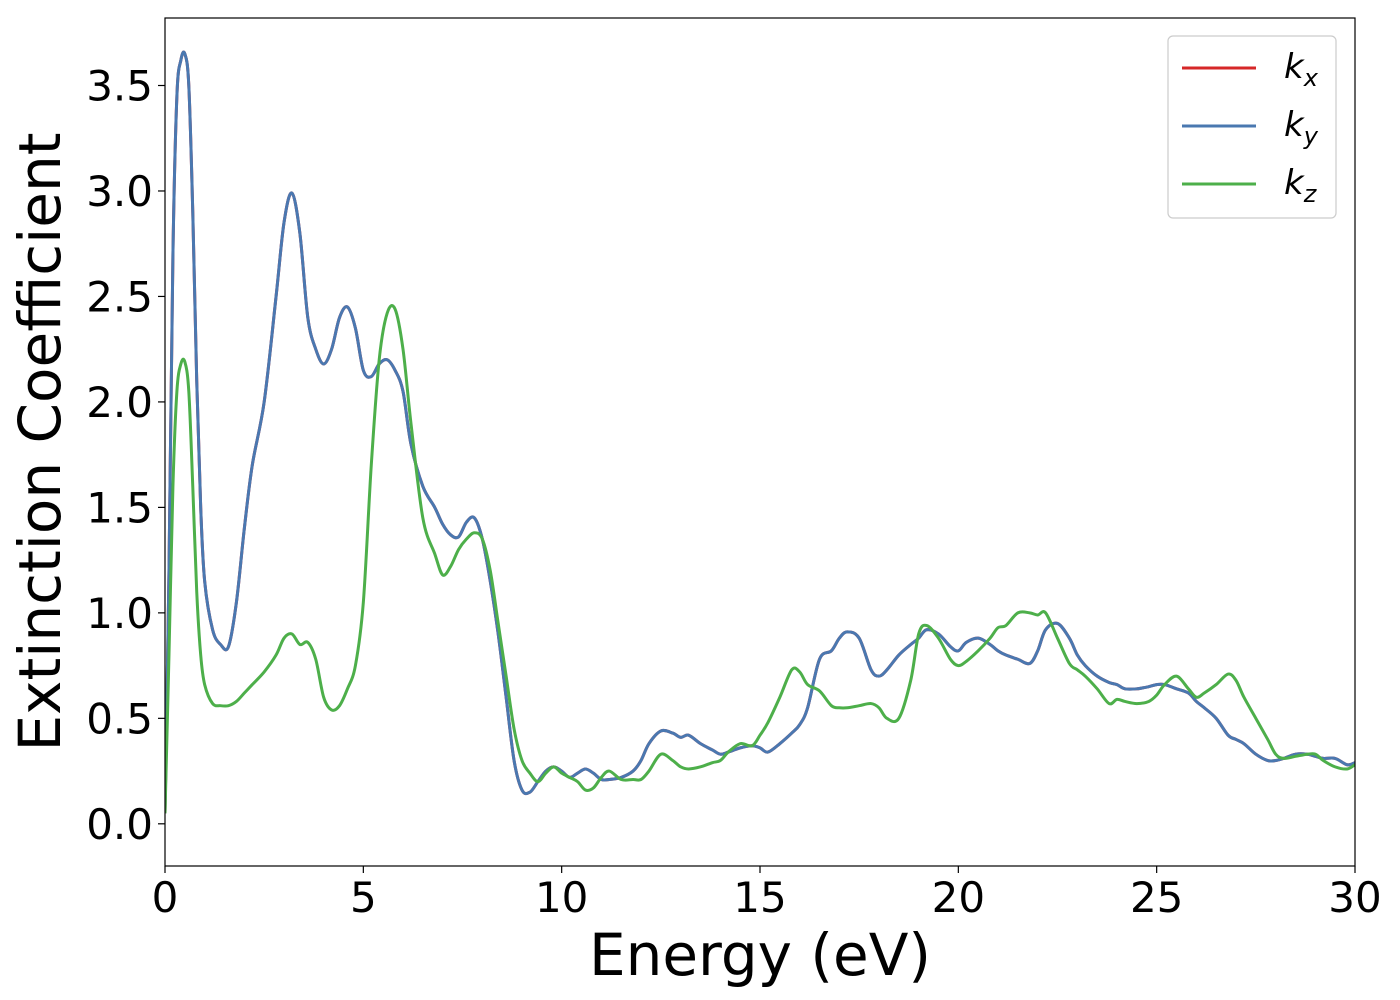 The width and height of the screenshot is (1400, 1000). I want to click on x-axis-ticks: 0 5 10 15 20 25 30, so click(767, 894).